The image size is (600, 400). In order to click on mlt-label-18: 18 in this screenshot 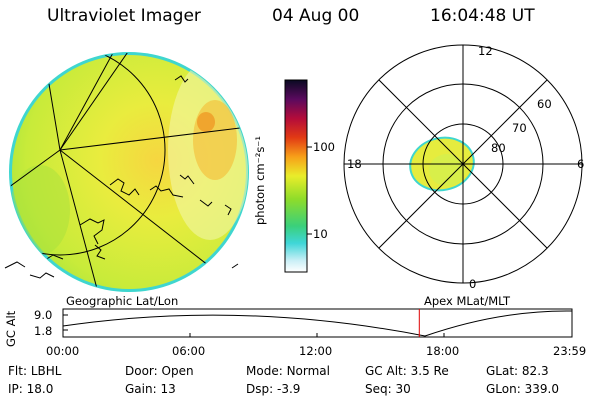, I will do `click(354, 164)`.